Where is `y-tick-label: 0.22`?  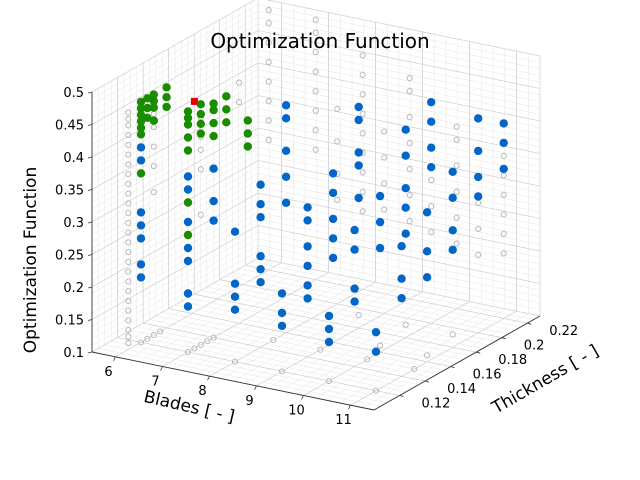 y-tick-label: 0.22 is located at coordinates (563, 331).